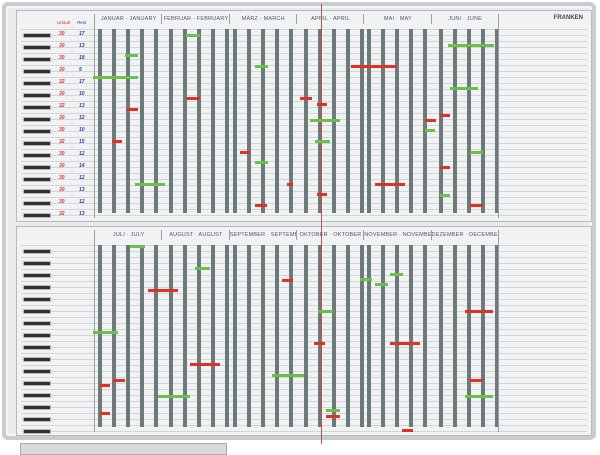 This screenshot has height=455, width=600. Describe the element at coordinates (397, 19) in the screenshot. I see `month-header: MAI · MAY` at that location.